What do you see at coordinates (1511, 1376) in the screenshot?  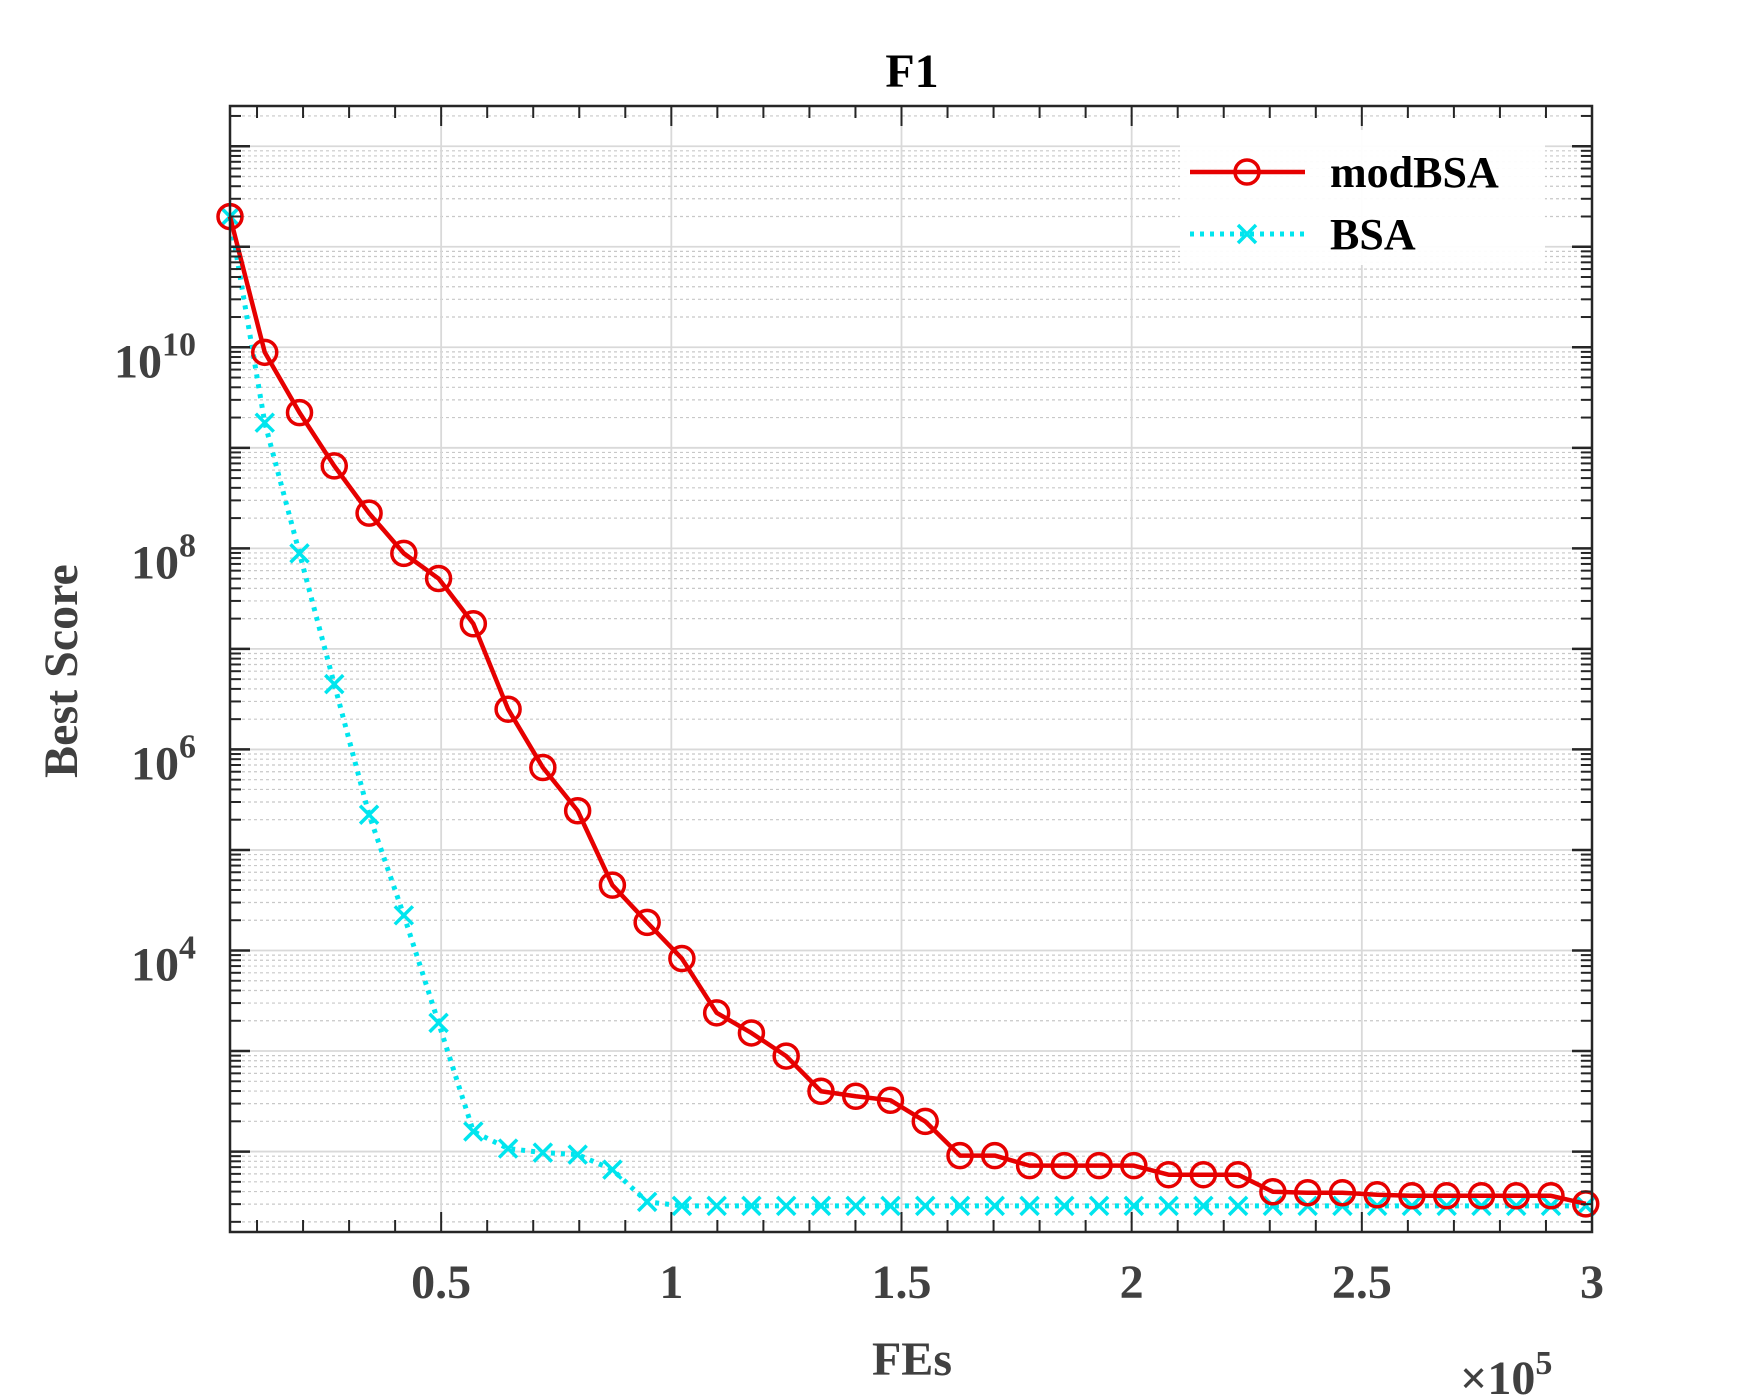 I see `x-multiplier-base: 10` at bounding box center [1511, 1376].